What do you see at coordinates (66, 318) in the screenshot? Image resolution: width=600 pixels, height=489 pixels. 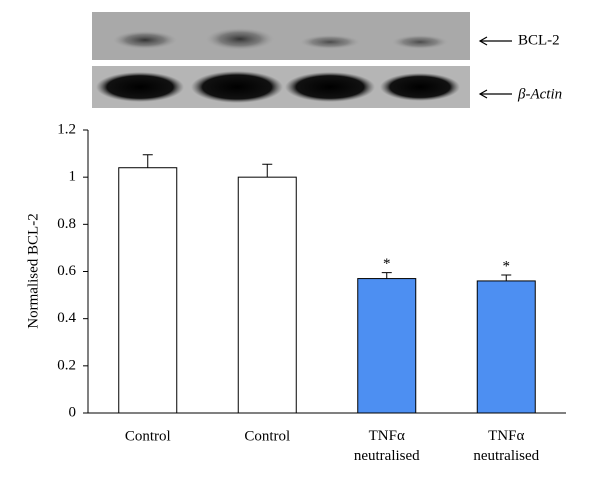 I see `y-tick-label: 0.4` at bounding box center [66, 318].